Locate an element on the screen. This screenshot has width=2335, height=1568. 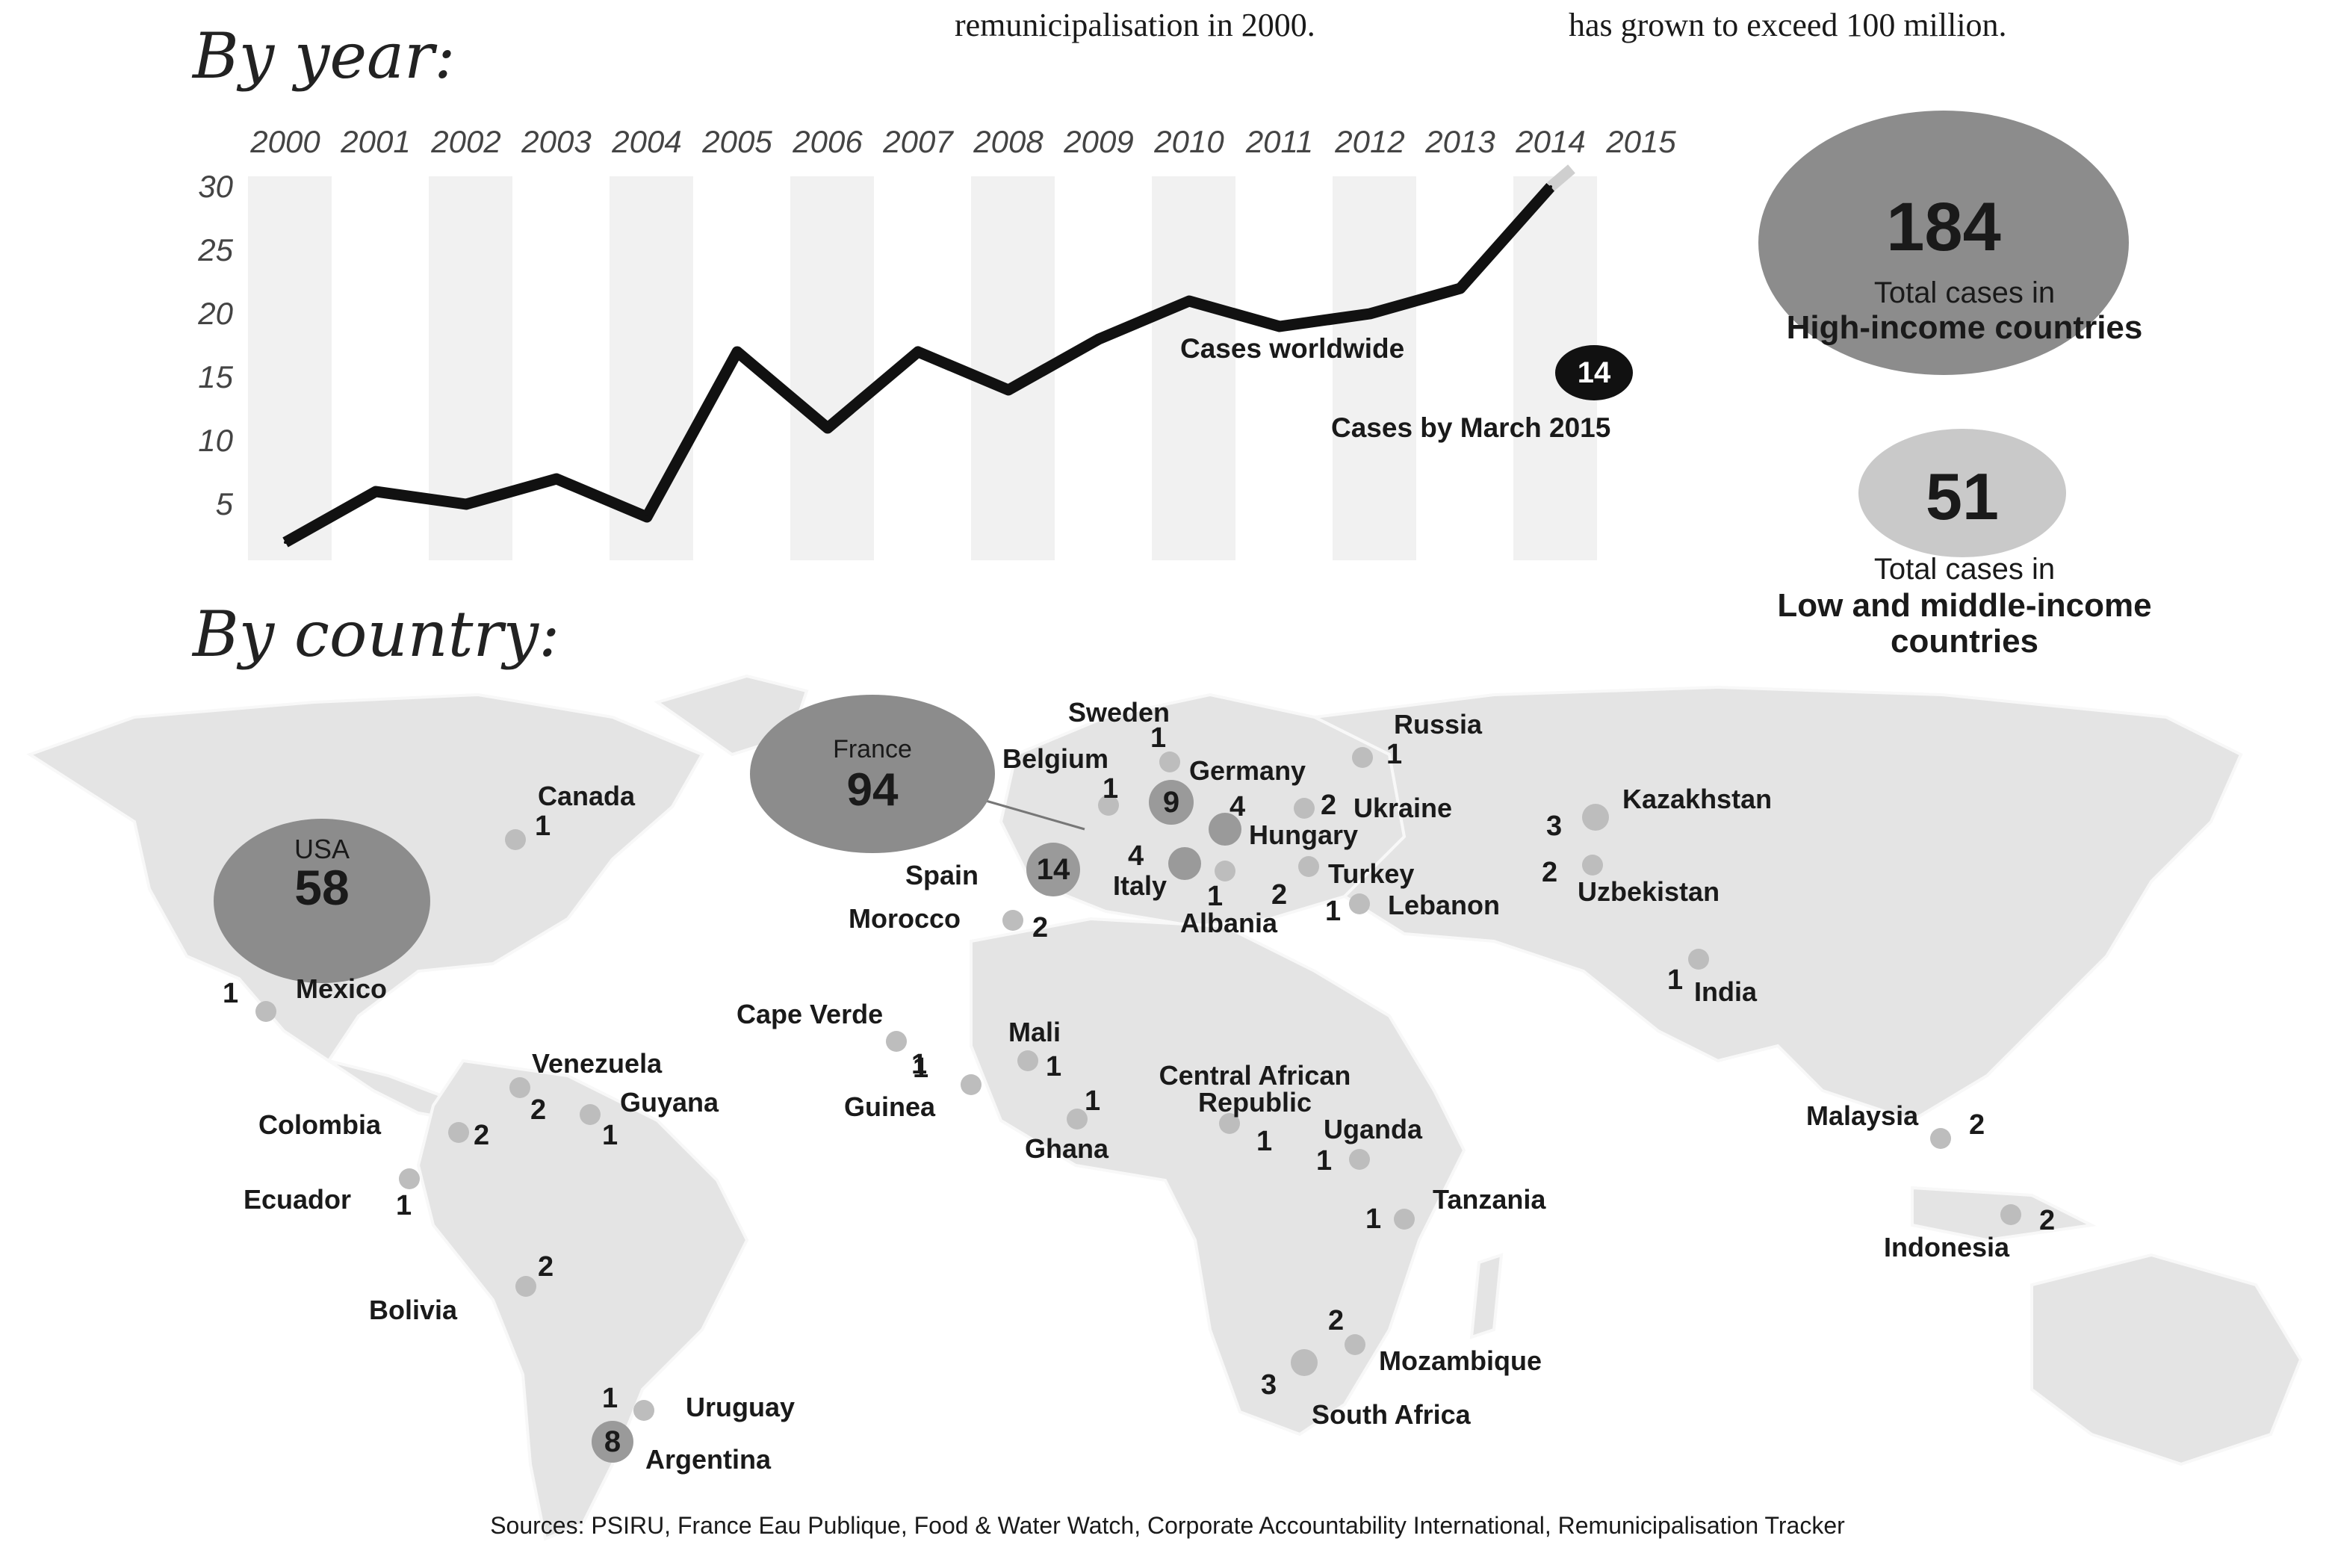
header-fragment-left: remunicipalisation in 2000. is located at coordinates (1135, 25).